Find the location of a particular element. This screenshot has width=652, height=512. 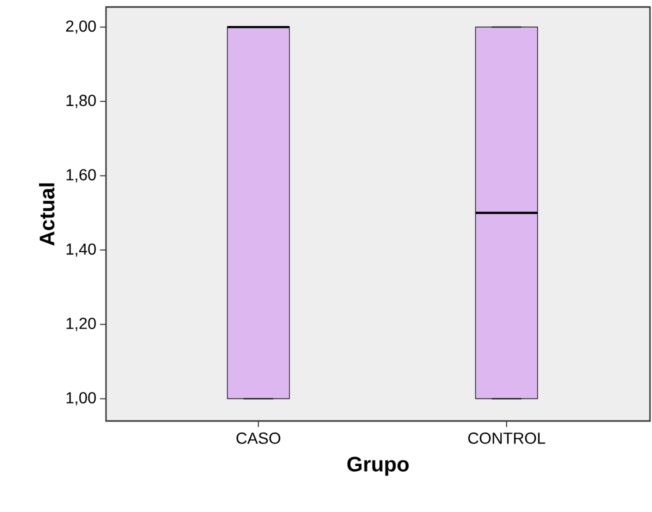

y-tick-label: 1,60 is located at coordinates (81, 175).